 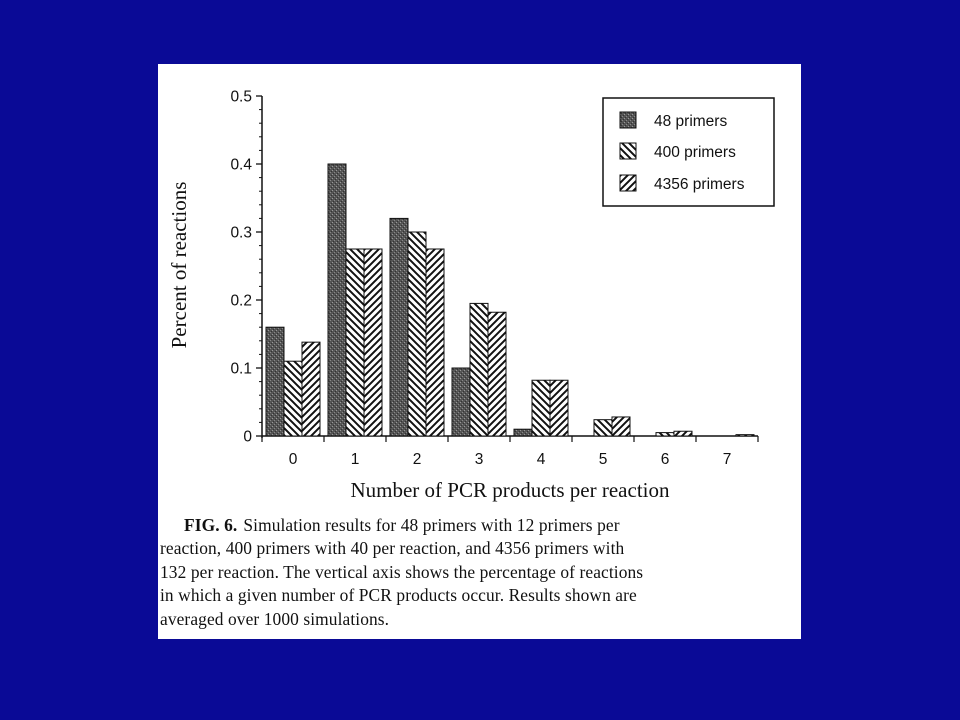 What do you see at coordinates (699, 184) in the screenshot?
I see `legend-label-4356: 4356 primers` at bounding box center [699, 184].